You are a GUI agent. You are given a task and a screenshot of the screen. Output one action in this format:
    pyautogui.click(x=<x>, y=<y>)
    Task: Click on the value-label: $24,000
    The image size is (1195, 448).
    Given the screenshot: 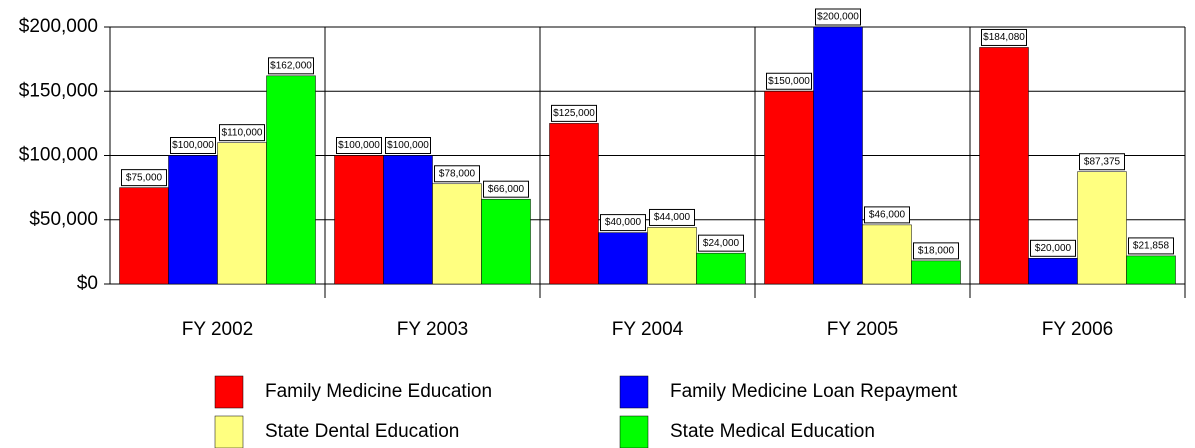 What is the action you would take?
    pyautogui.click(x=721, y=243)
    